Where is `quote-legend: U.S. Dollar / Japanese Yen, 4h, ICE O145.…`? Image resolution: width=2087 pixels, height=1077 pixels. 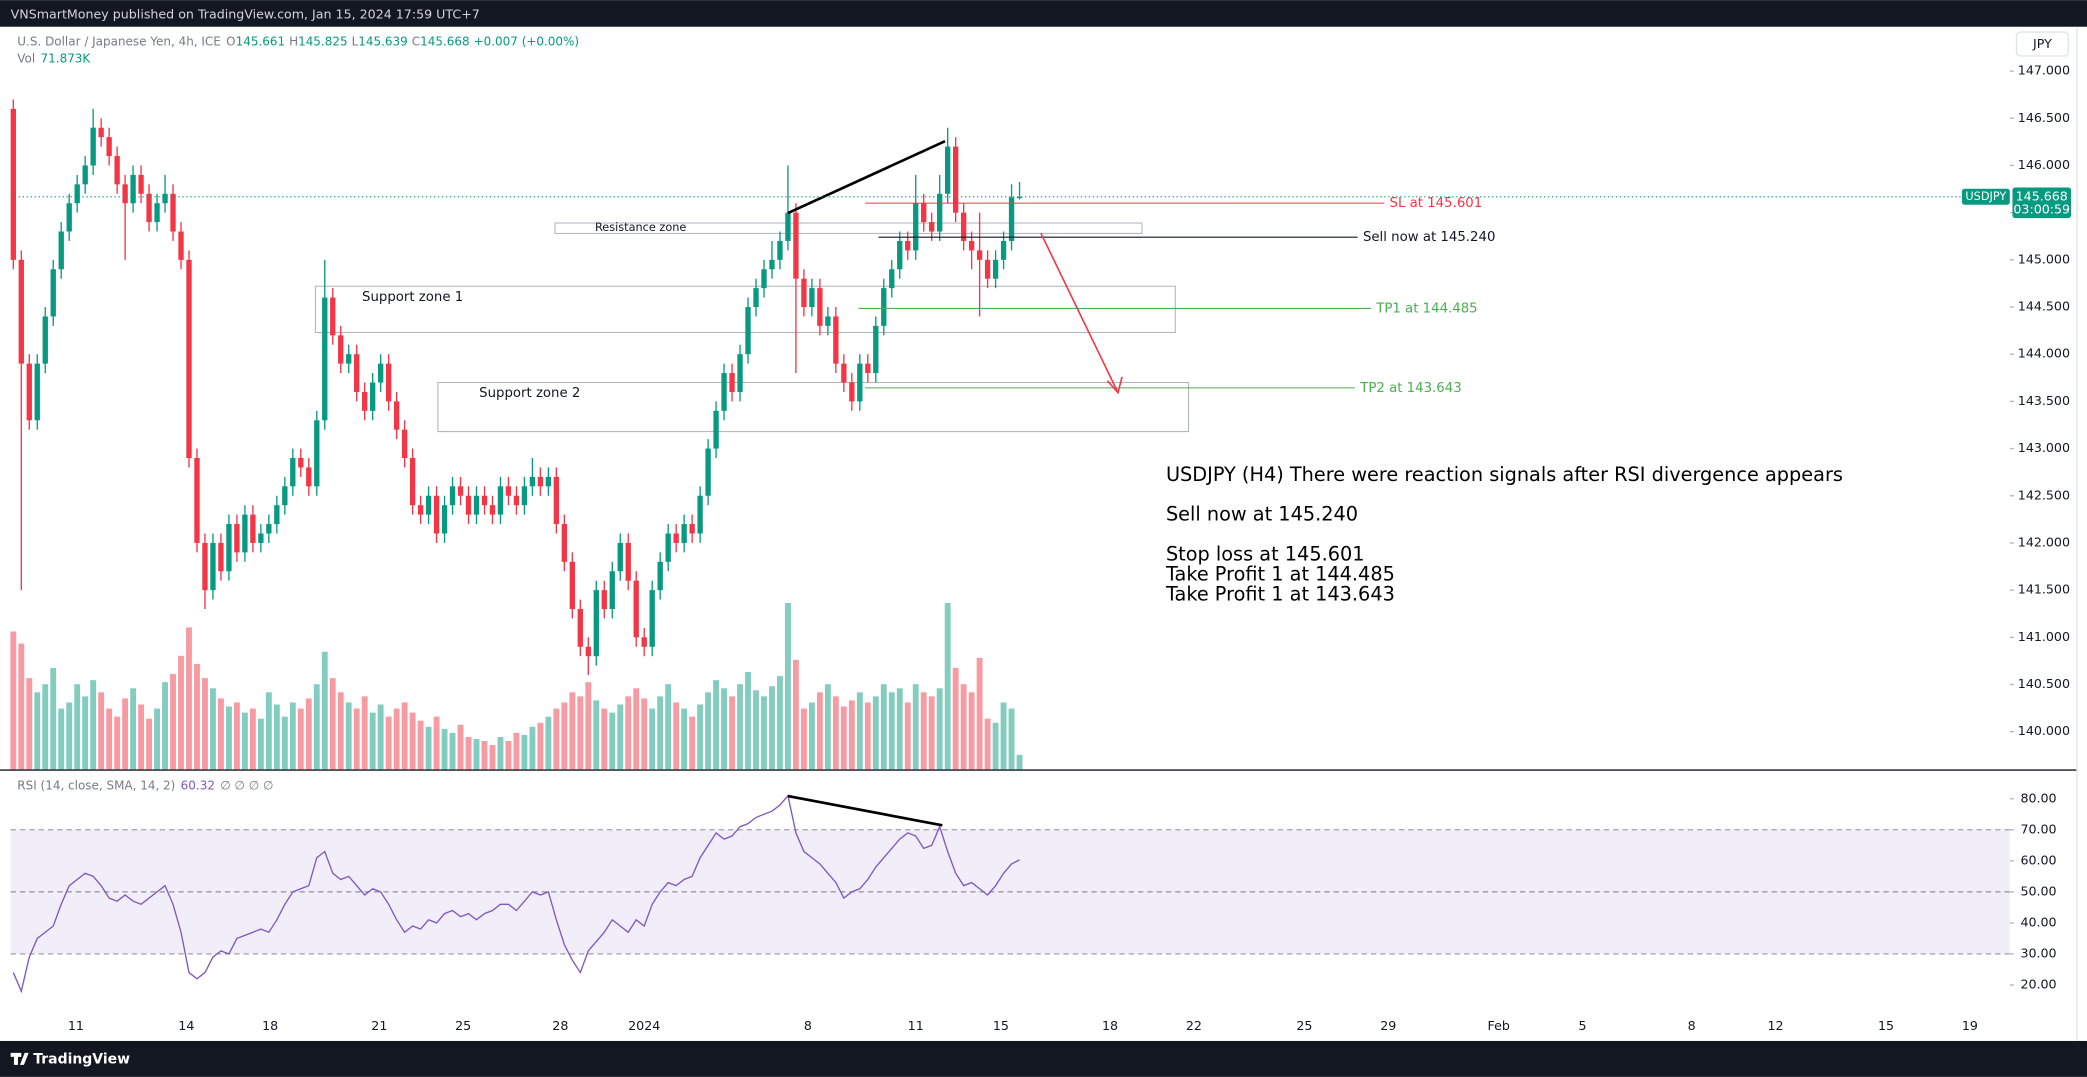
quote-legend: U.S. Dollar / Japanese Yen, 4h, ICE O145.… is located at coordinates (298, 41).